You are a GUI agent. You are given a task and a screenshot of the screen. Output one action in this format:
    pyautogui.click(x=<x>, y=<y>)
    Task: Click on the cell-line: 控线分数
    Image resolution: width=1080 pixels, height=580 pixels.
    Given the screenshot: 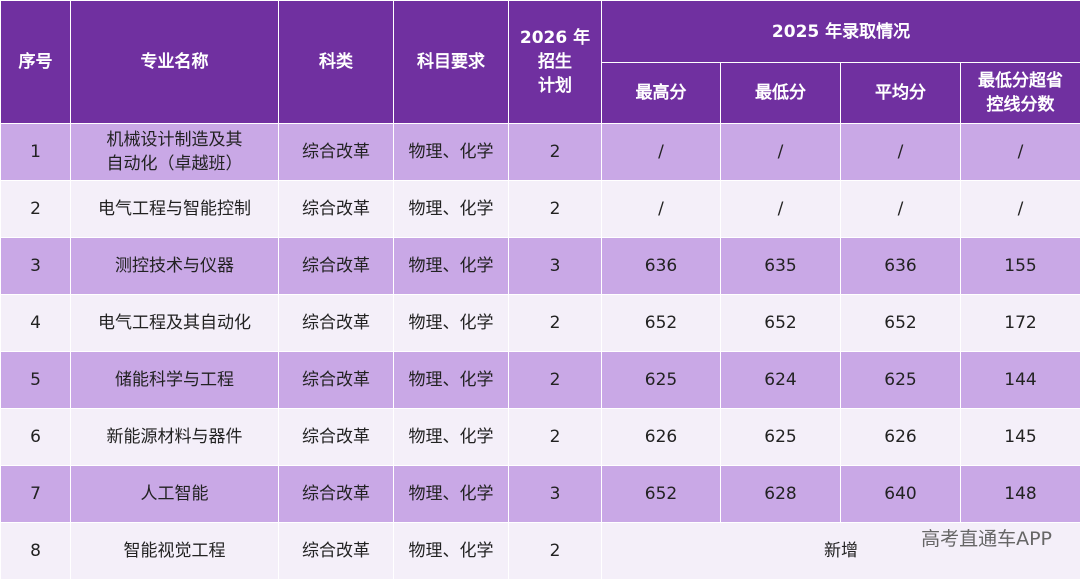 What is the action you would take?
    pyautogui.click(x=1020, y=105)
    